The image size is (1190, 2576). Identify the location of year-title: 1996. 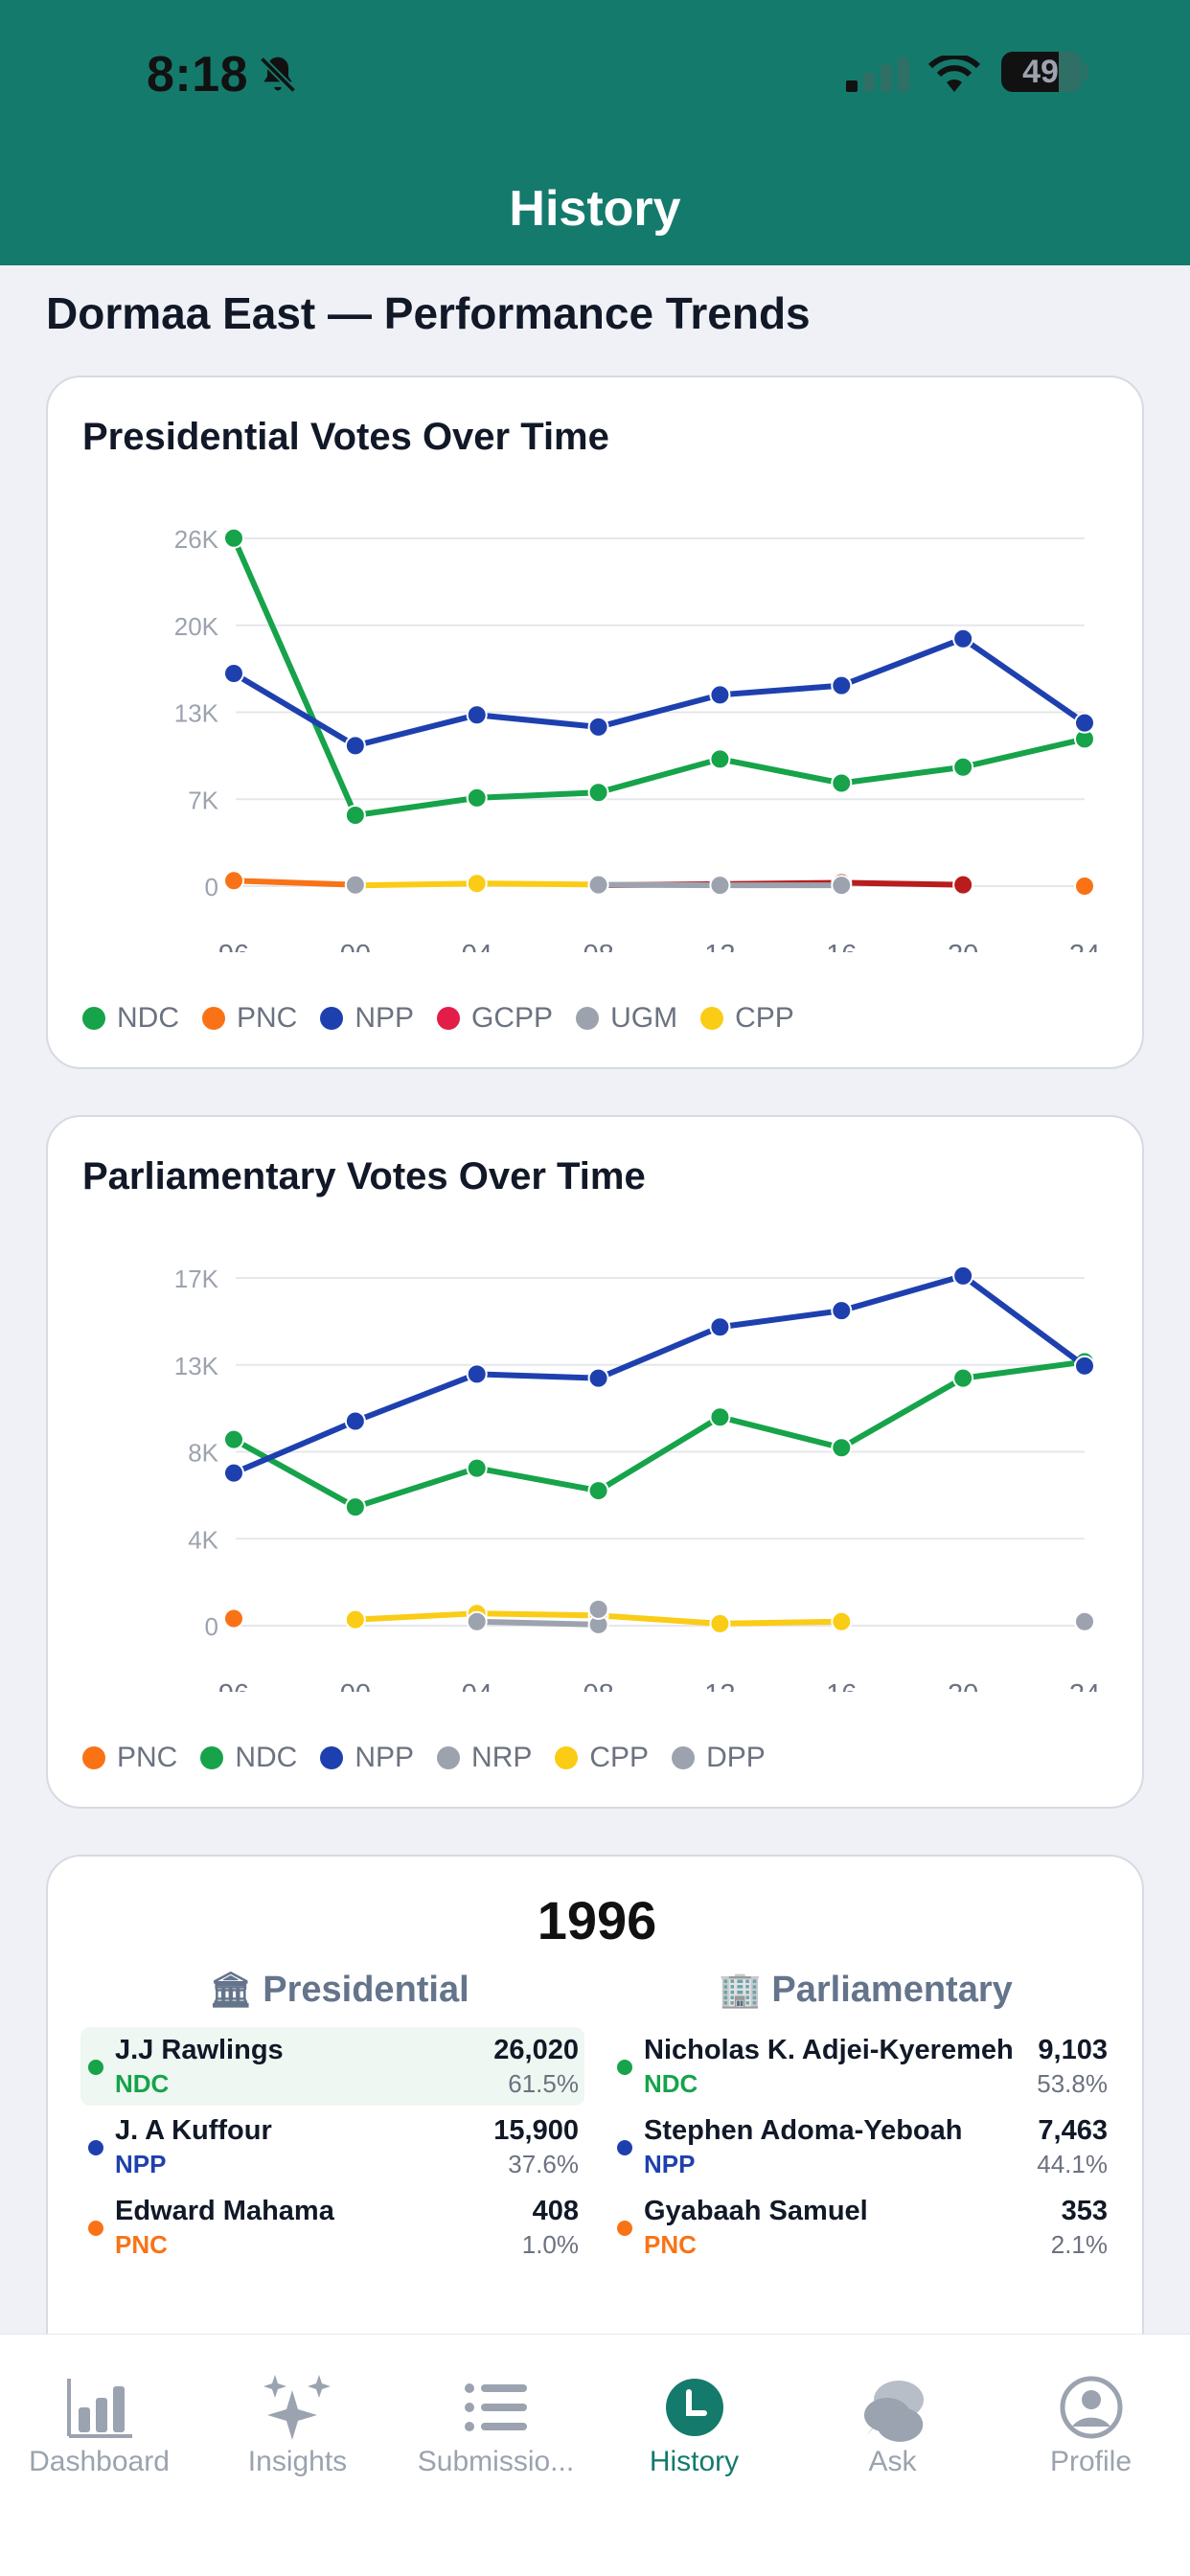
(597, 1920).